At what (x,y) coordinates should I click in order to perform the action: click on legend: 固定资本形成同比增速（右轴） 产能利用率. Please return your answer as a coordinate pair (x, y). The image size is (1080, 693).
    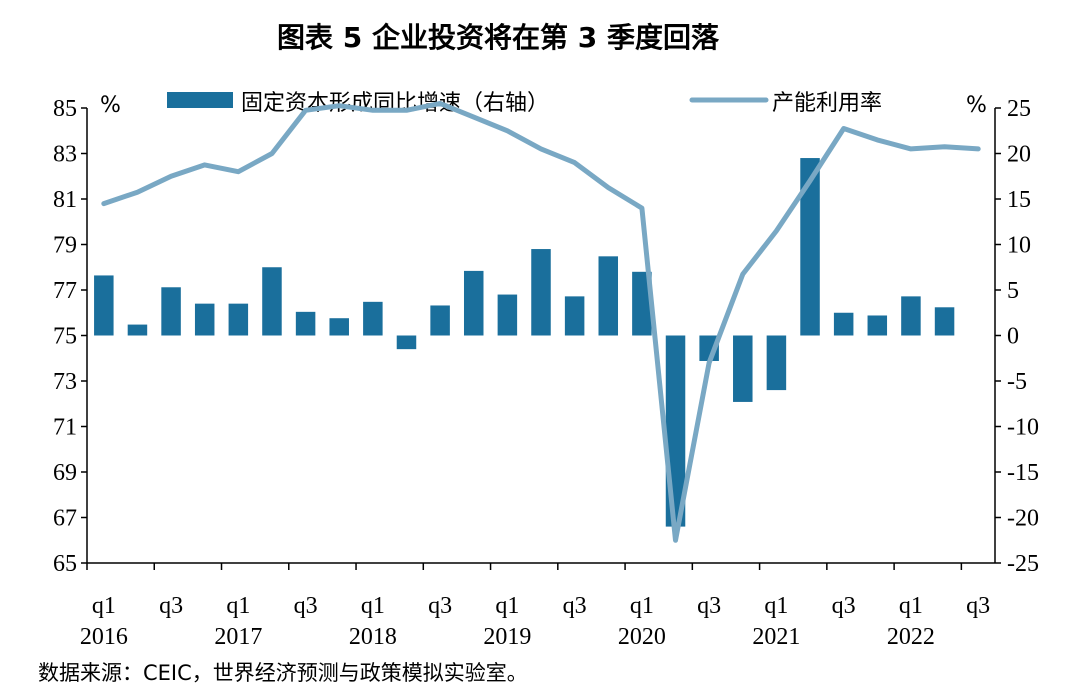
    Looking at the image, I should click on (524, 103).